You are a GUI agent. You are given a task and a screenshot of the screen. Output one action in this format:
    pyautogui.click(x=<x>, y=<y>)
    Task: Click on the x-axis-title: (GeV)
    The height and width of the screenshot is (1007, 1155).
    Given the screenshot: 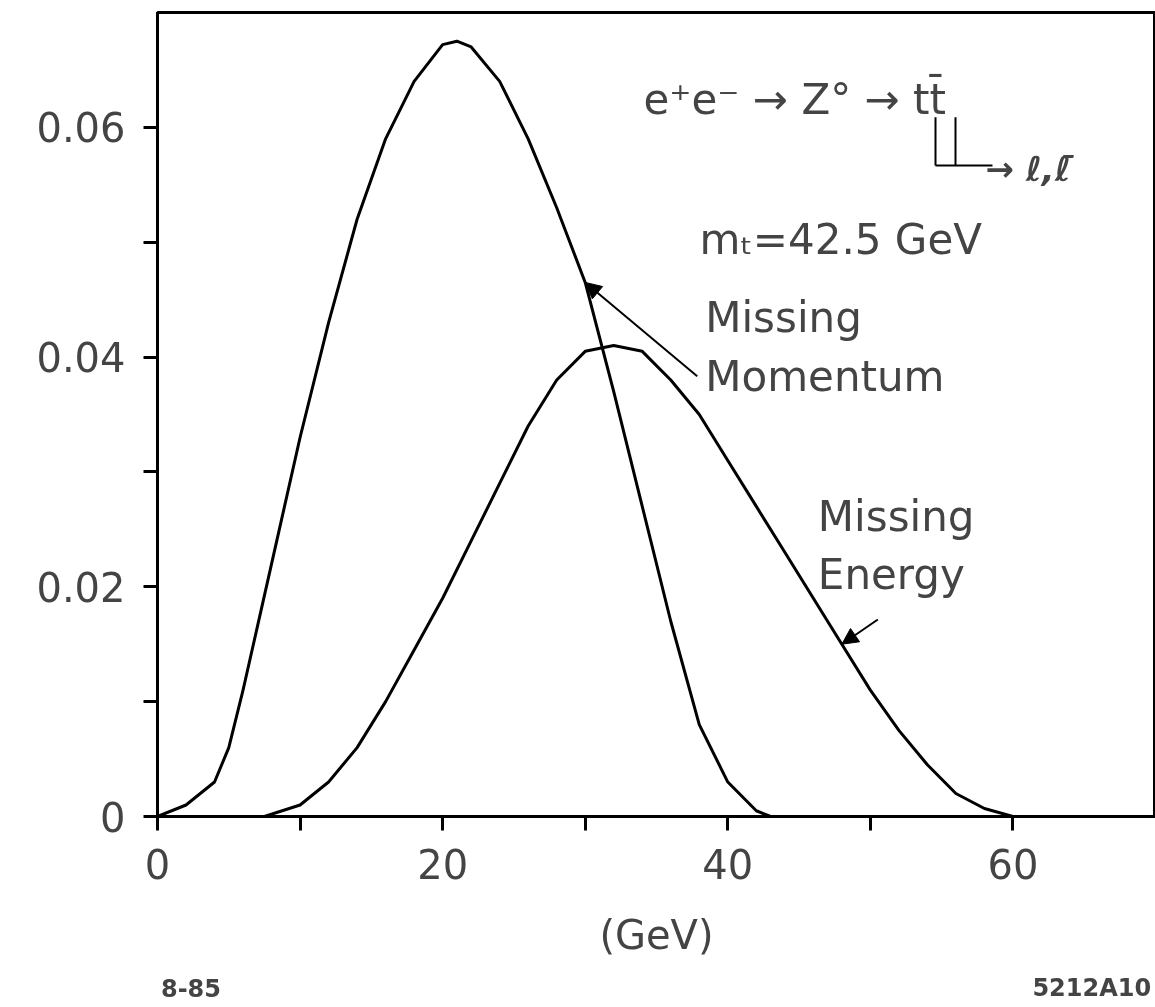 What is the action you would take?
    pyautogui.click(x=656, y=934)
    